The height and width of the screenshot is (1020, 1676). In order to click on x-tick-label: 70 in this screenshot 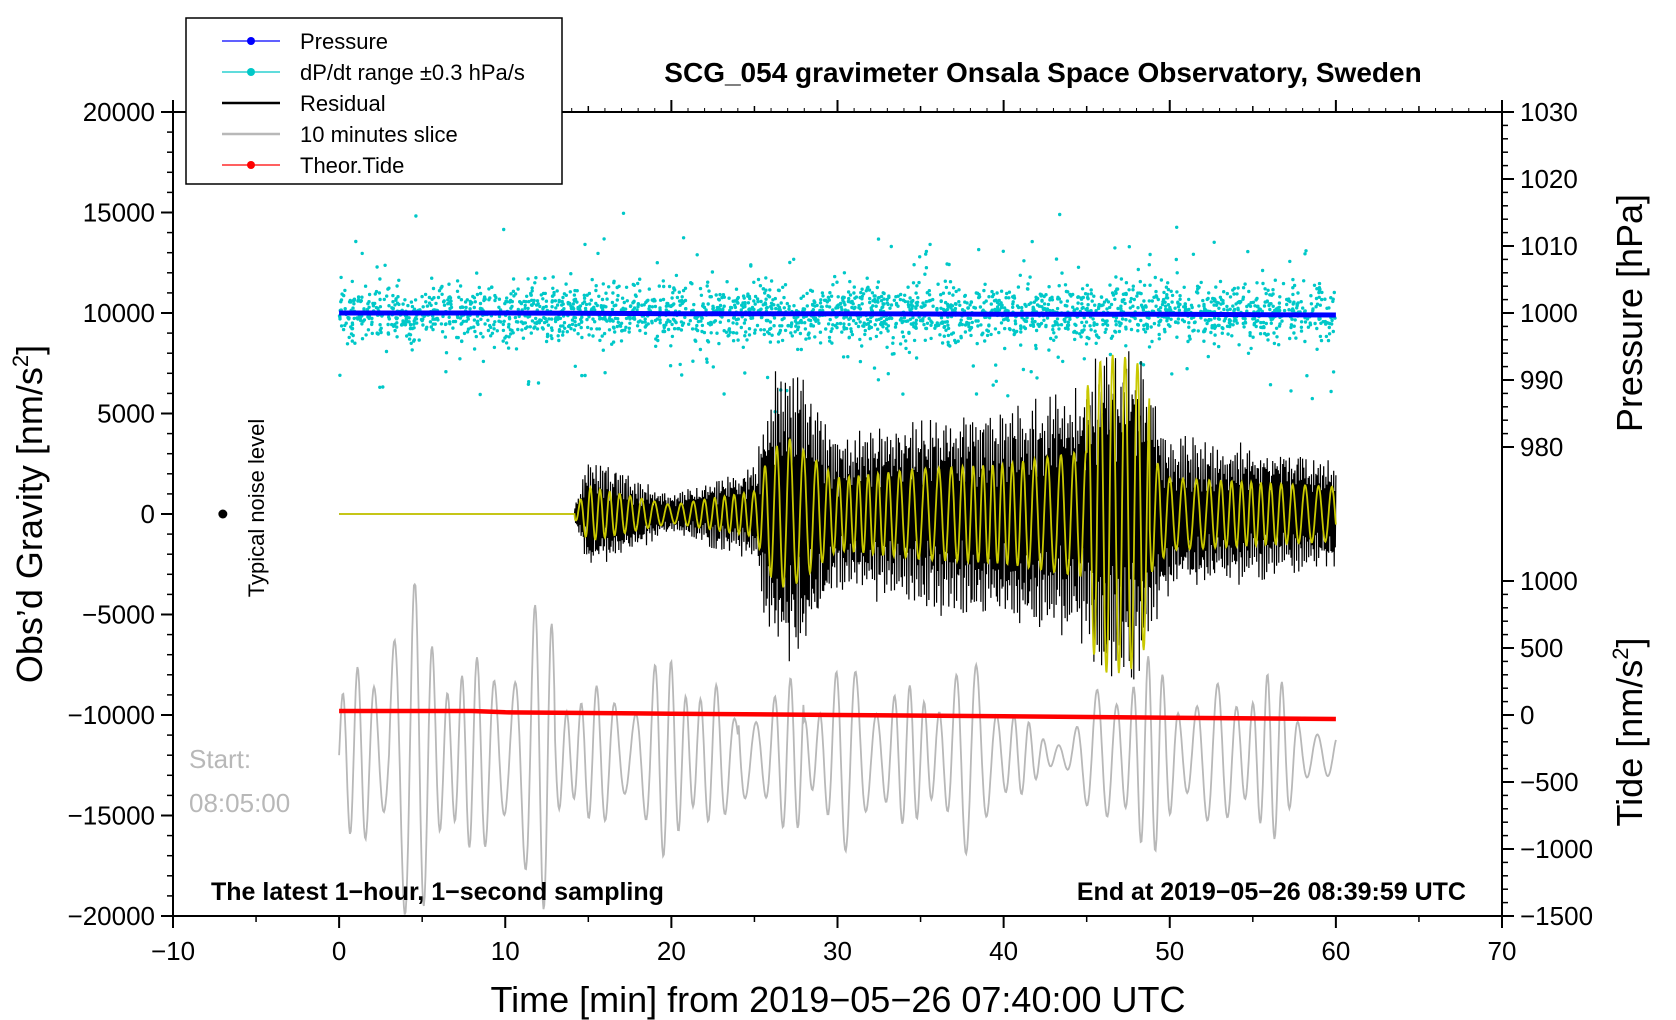, I will do `click(1502, 951)`.